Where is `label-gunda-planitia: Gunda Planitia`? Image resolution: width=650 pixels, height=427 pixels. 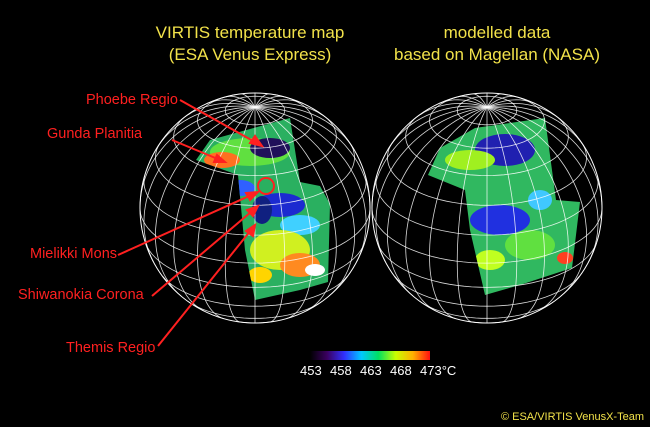
label-gunda-planitia: Gunda Planitia is located at coordinates (95, 134).